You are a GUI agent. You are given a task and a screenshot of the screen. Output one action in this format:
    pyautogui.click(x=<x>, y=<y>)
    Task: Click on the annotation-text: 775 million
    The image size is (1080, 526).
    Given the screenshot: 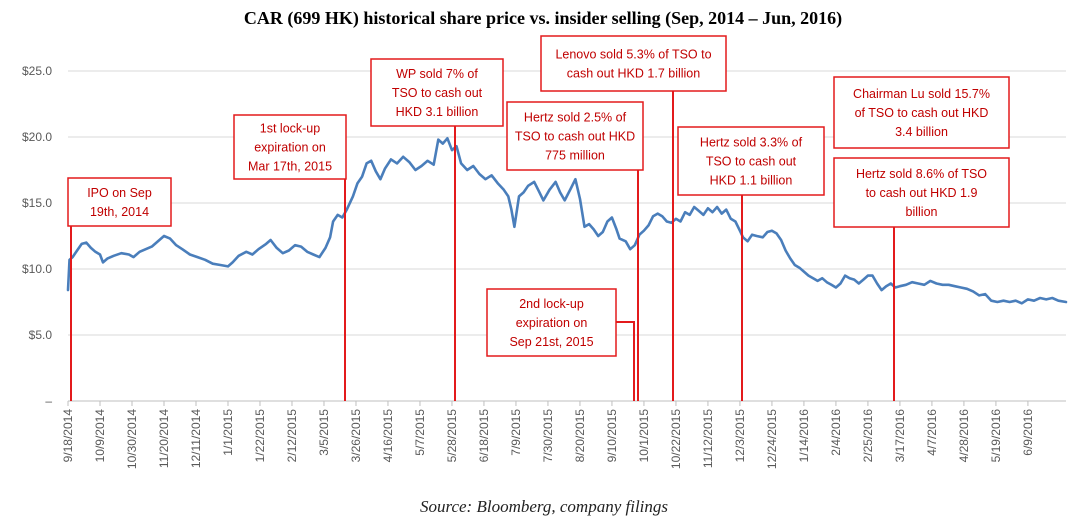 What is the action you would take?
    pyautogui.click(x=575, y=156)
    